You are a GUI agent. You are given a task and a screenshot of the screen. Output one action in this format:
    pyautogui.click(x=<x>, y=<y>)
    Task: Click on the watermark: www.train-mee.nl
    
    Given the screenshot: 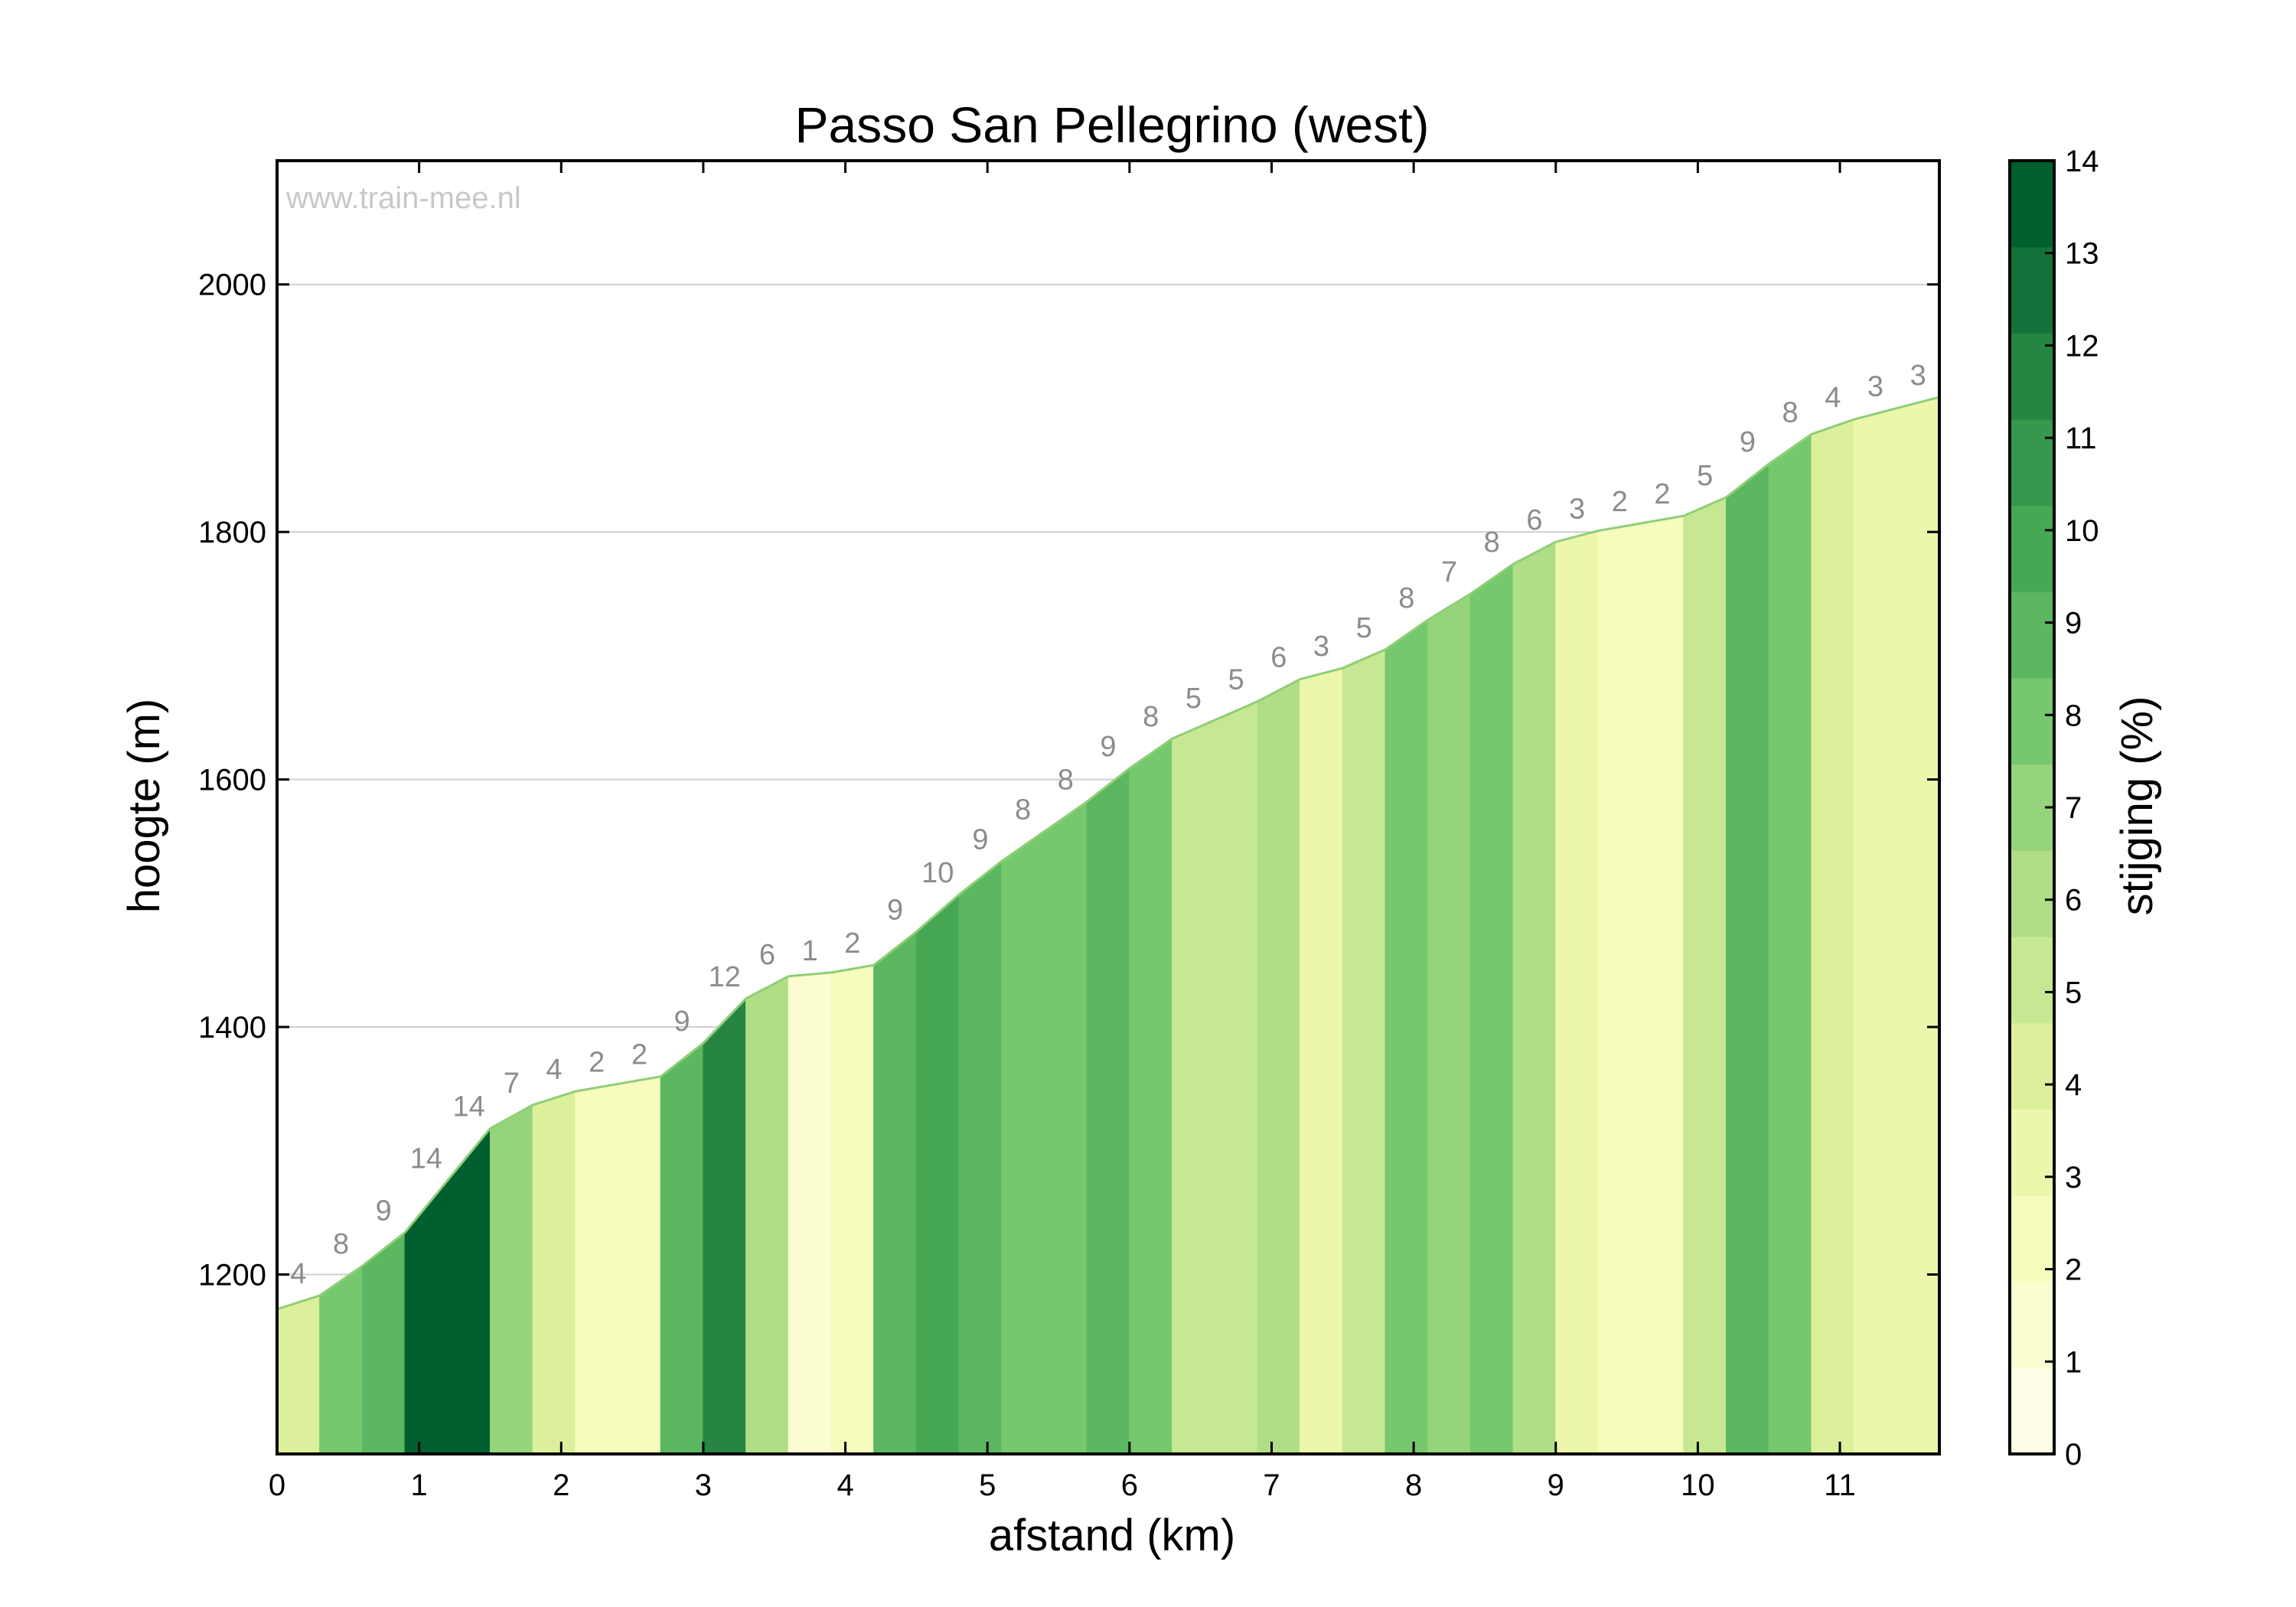 What is the action you would take?
    pyautogui.click(x=403, y=198)
    